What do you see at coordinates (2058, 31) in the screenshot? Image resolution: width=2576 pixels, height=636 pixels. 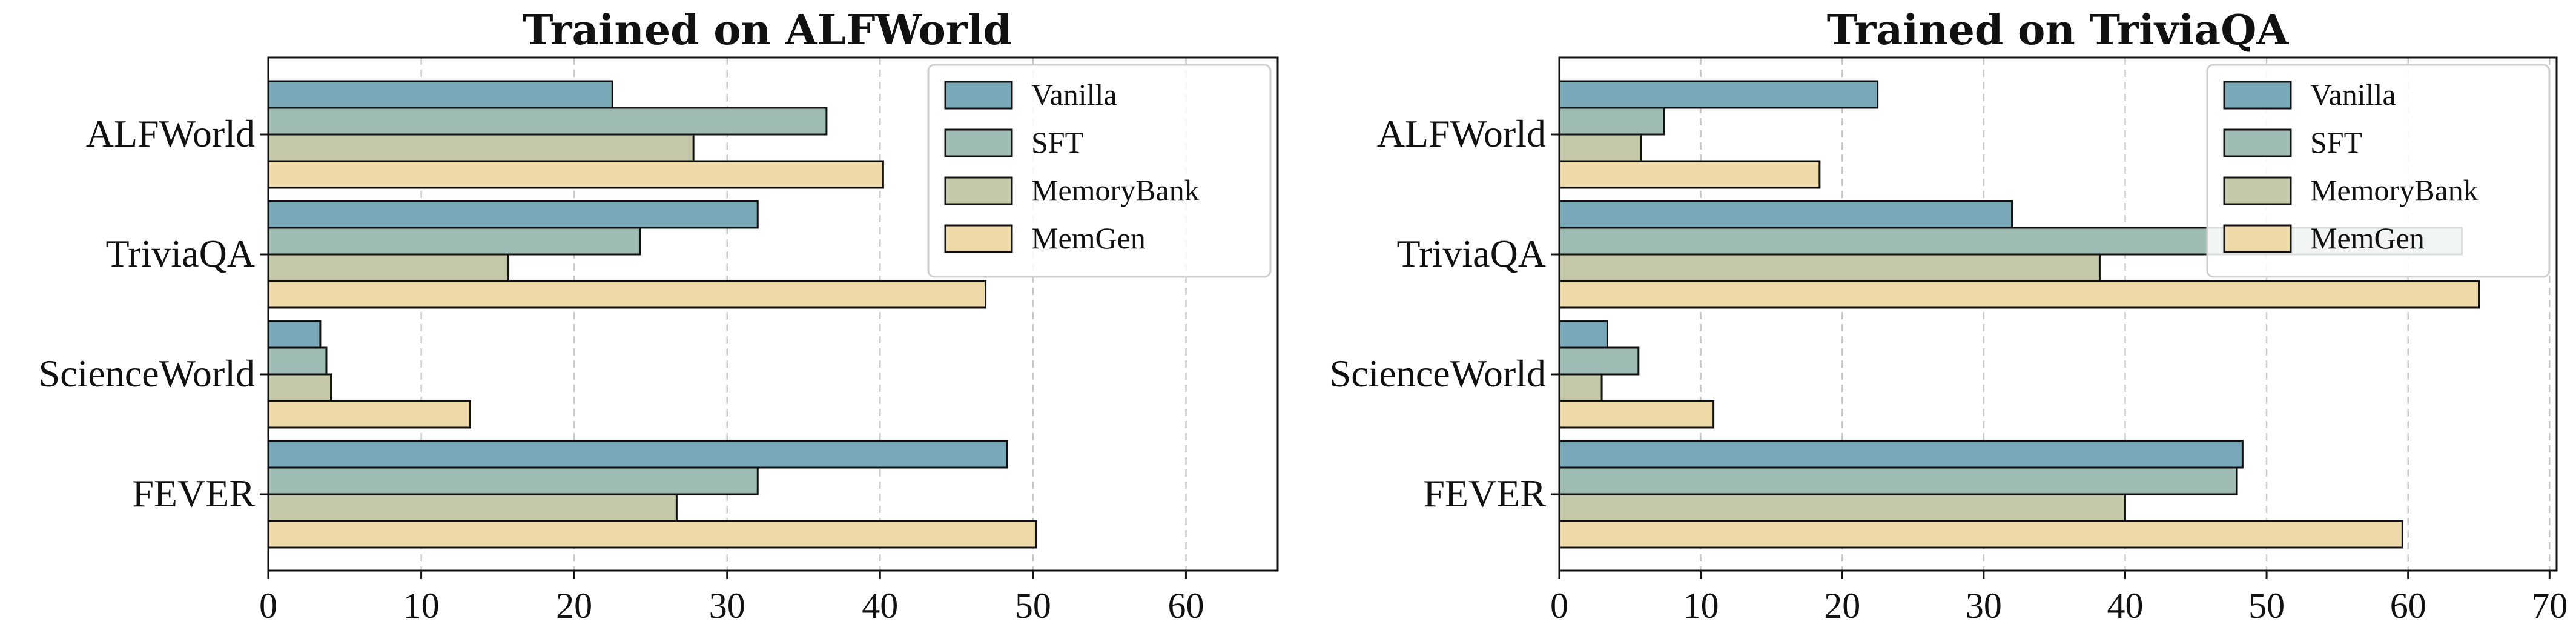 I see `chart-title: Trained on TriviaQA` at bounding box center [2058, 31].